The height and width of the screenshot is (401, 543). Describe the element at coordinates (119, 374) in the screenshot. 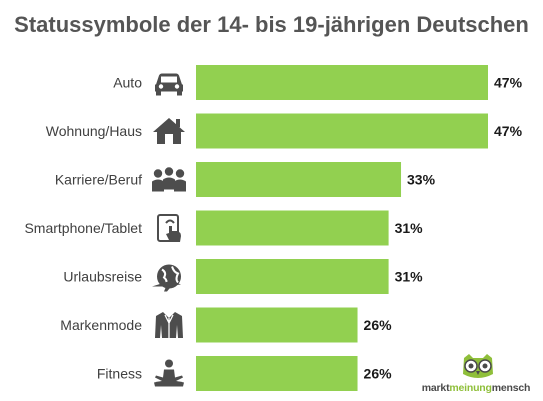

I see `category-label: Fitness` at that location.